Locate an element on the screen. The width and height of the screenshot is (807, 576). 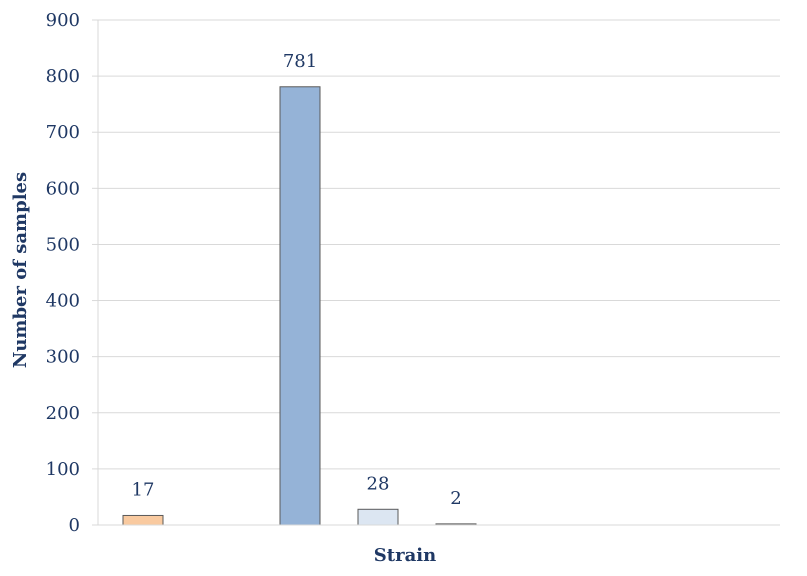
y-tick-label: 300 is located at coordinates (63, 357).